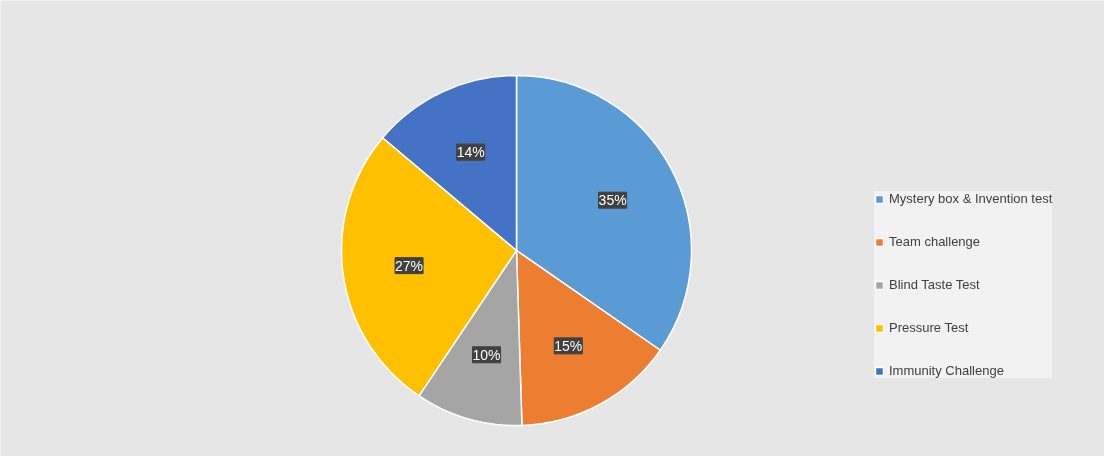 The width and height of the screenshot is (1104, 458). Describe the element at coordinates (935, 241) in the screenshot. I see `legend-label: Team challenge` at that location.